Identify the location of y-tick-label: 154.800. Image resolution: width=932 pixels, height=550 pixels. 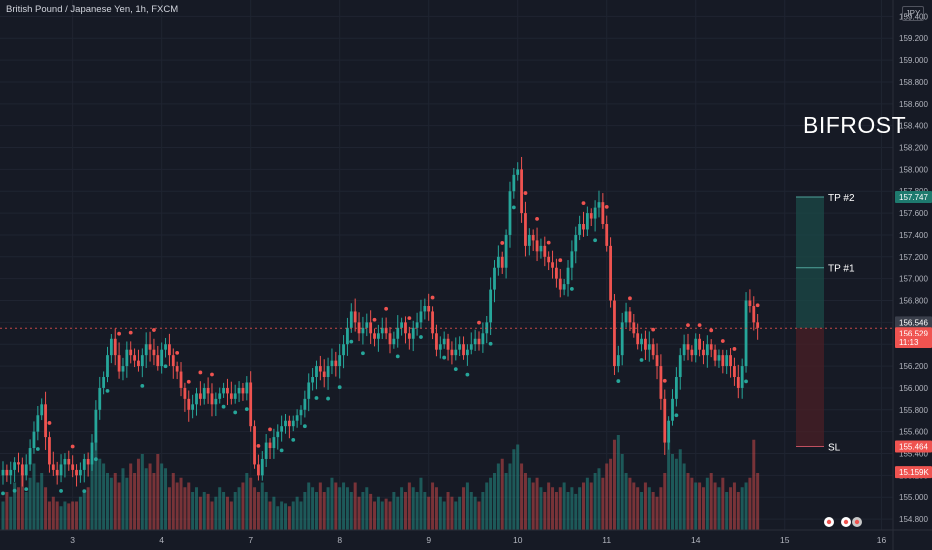
(913, 519).